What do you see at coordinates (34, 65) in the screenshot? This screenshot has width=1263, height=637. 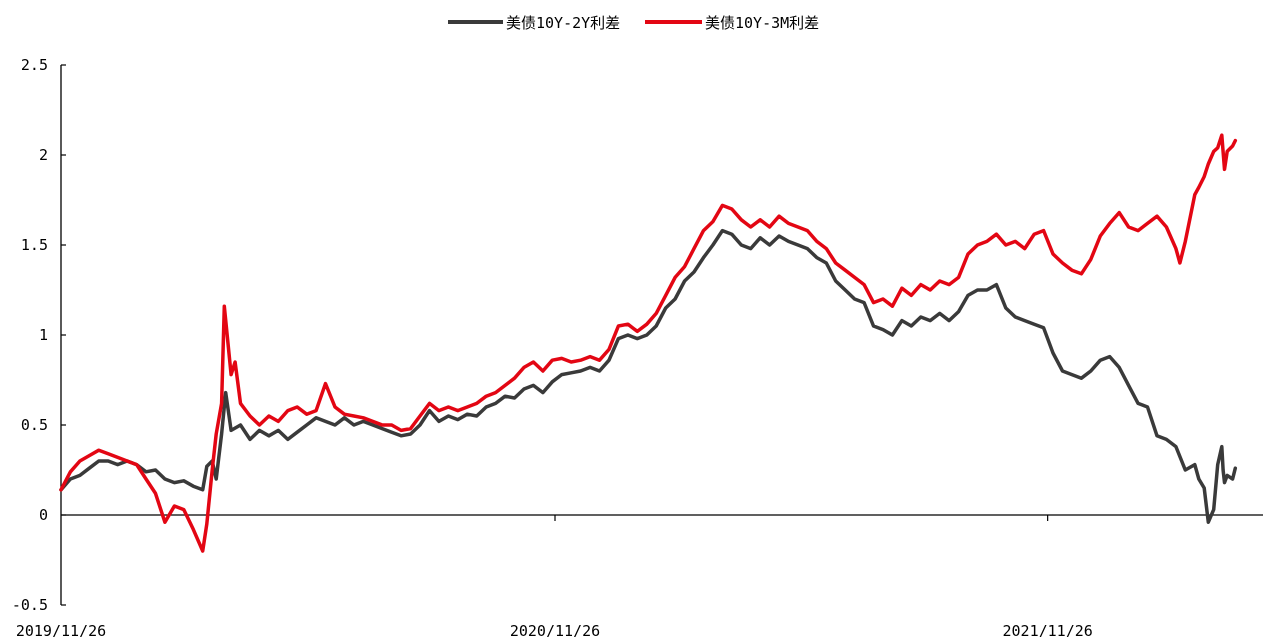 I see `y-tick-label: 2.5` at bounding box center [34, 65].